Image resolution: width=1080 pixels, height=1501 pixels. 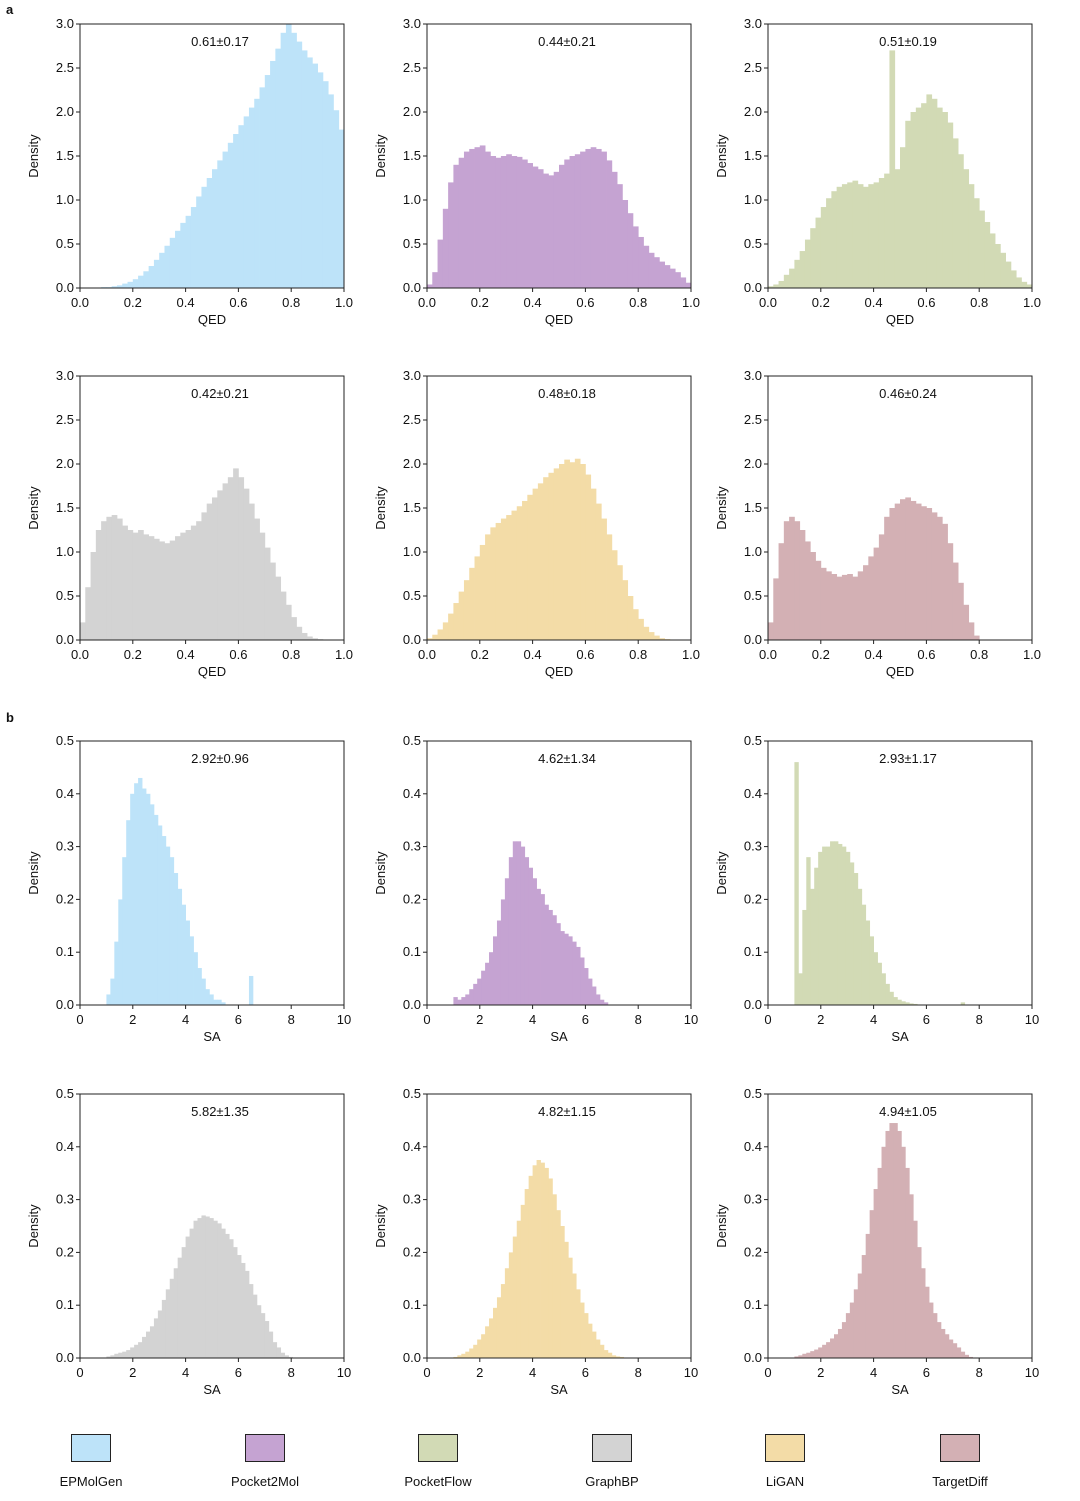 What do you see at coordinates (559, 319) in the screenshot?
I see `x-axis-label: QED` at bounding box center [559, 319].